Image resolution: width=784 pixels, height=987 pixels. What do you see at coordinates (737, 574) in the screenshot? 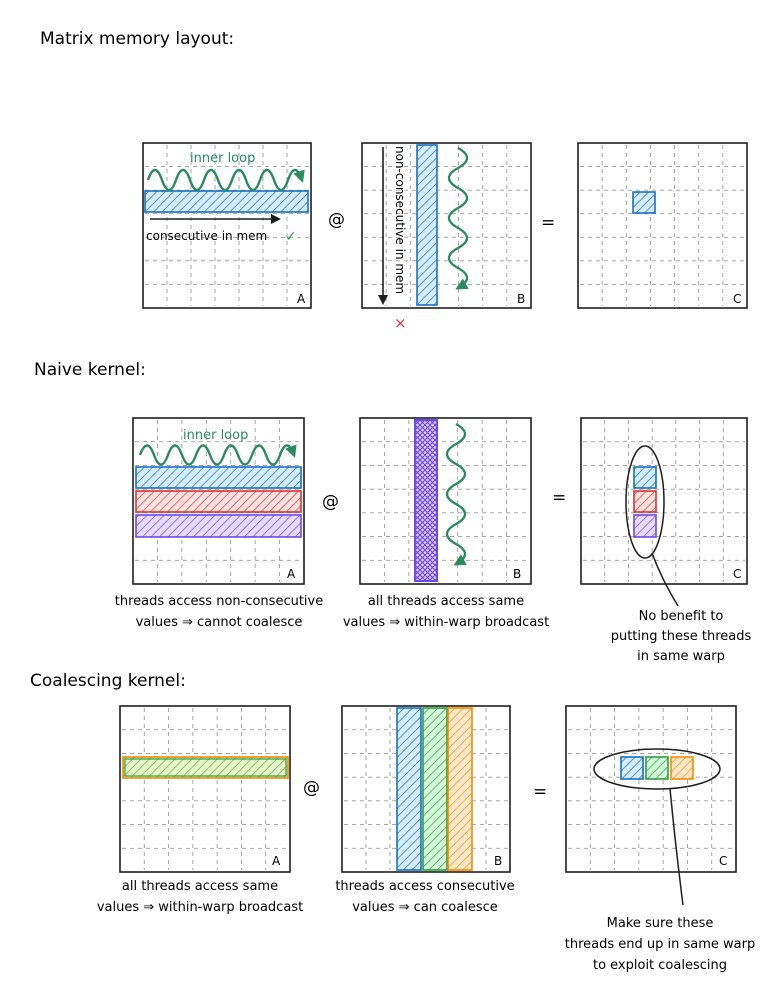
I see `row2-c-label: C` at bounding box center [737, 574].